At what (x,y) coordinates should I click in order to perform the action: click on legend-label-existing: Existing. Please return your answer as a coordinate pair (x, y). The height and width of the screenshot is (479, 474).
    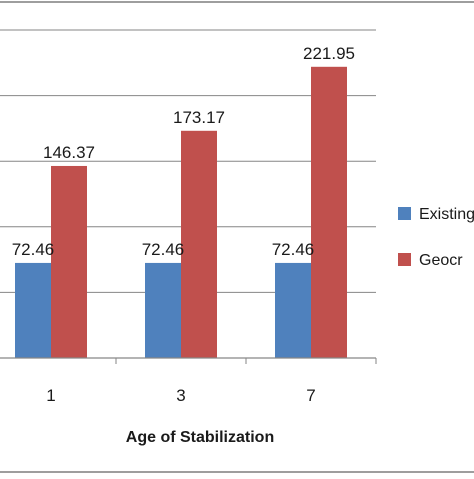
    Looking at the image, I should click on (446, 214).